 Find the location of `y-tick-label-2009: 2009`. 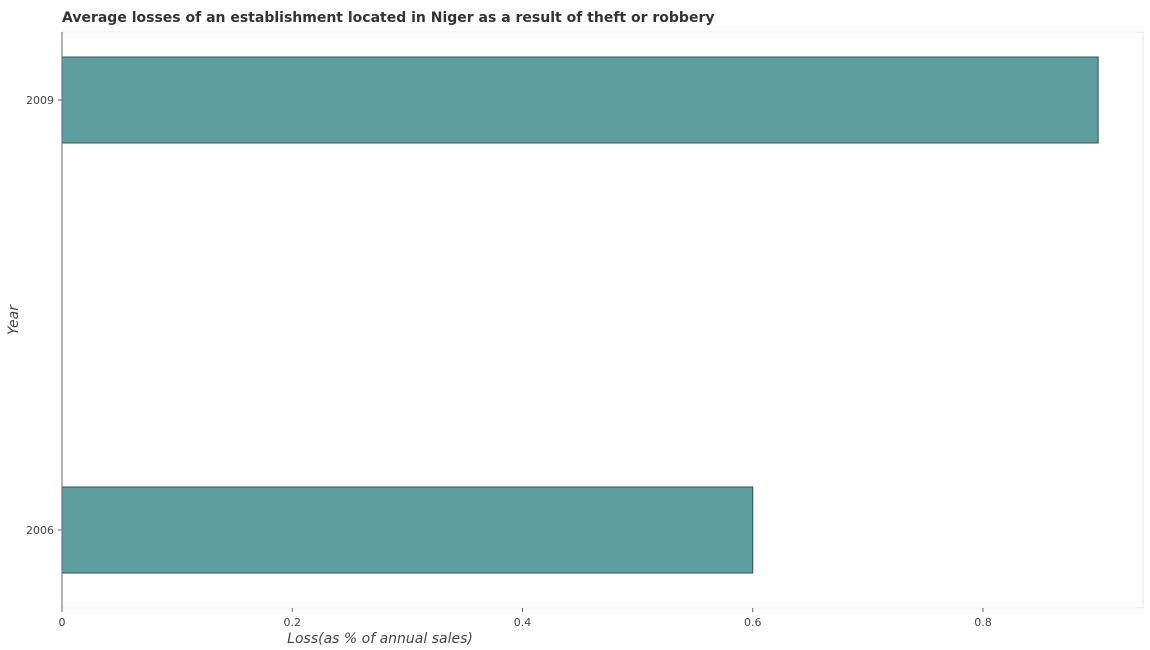

y-tick-label-2009: 2009 is located at coordinates (40, 100).